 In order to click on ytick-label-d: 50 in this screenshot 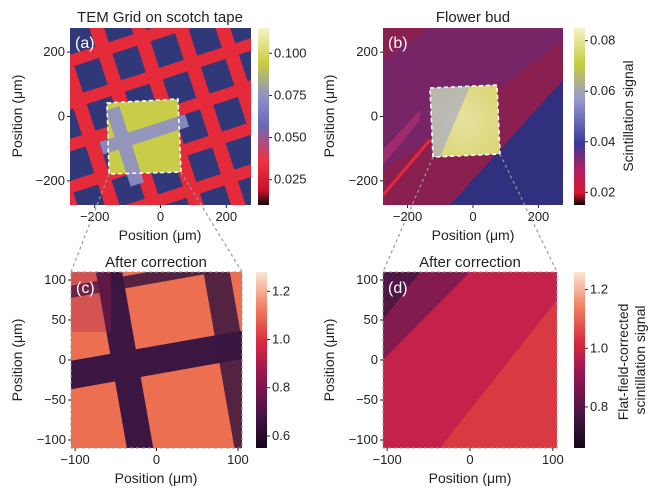, I will do `click(371, 319)`.